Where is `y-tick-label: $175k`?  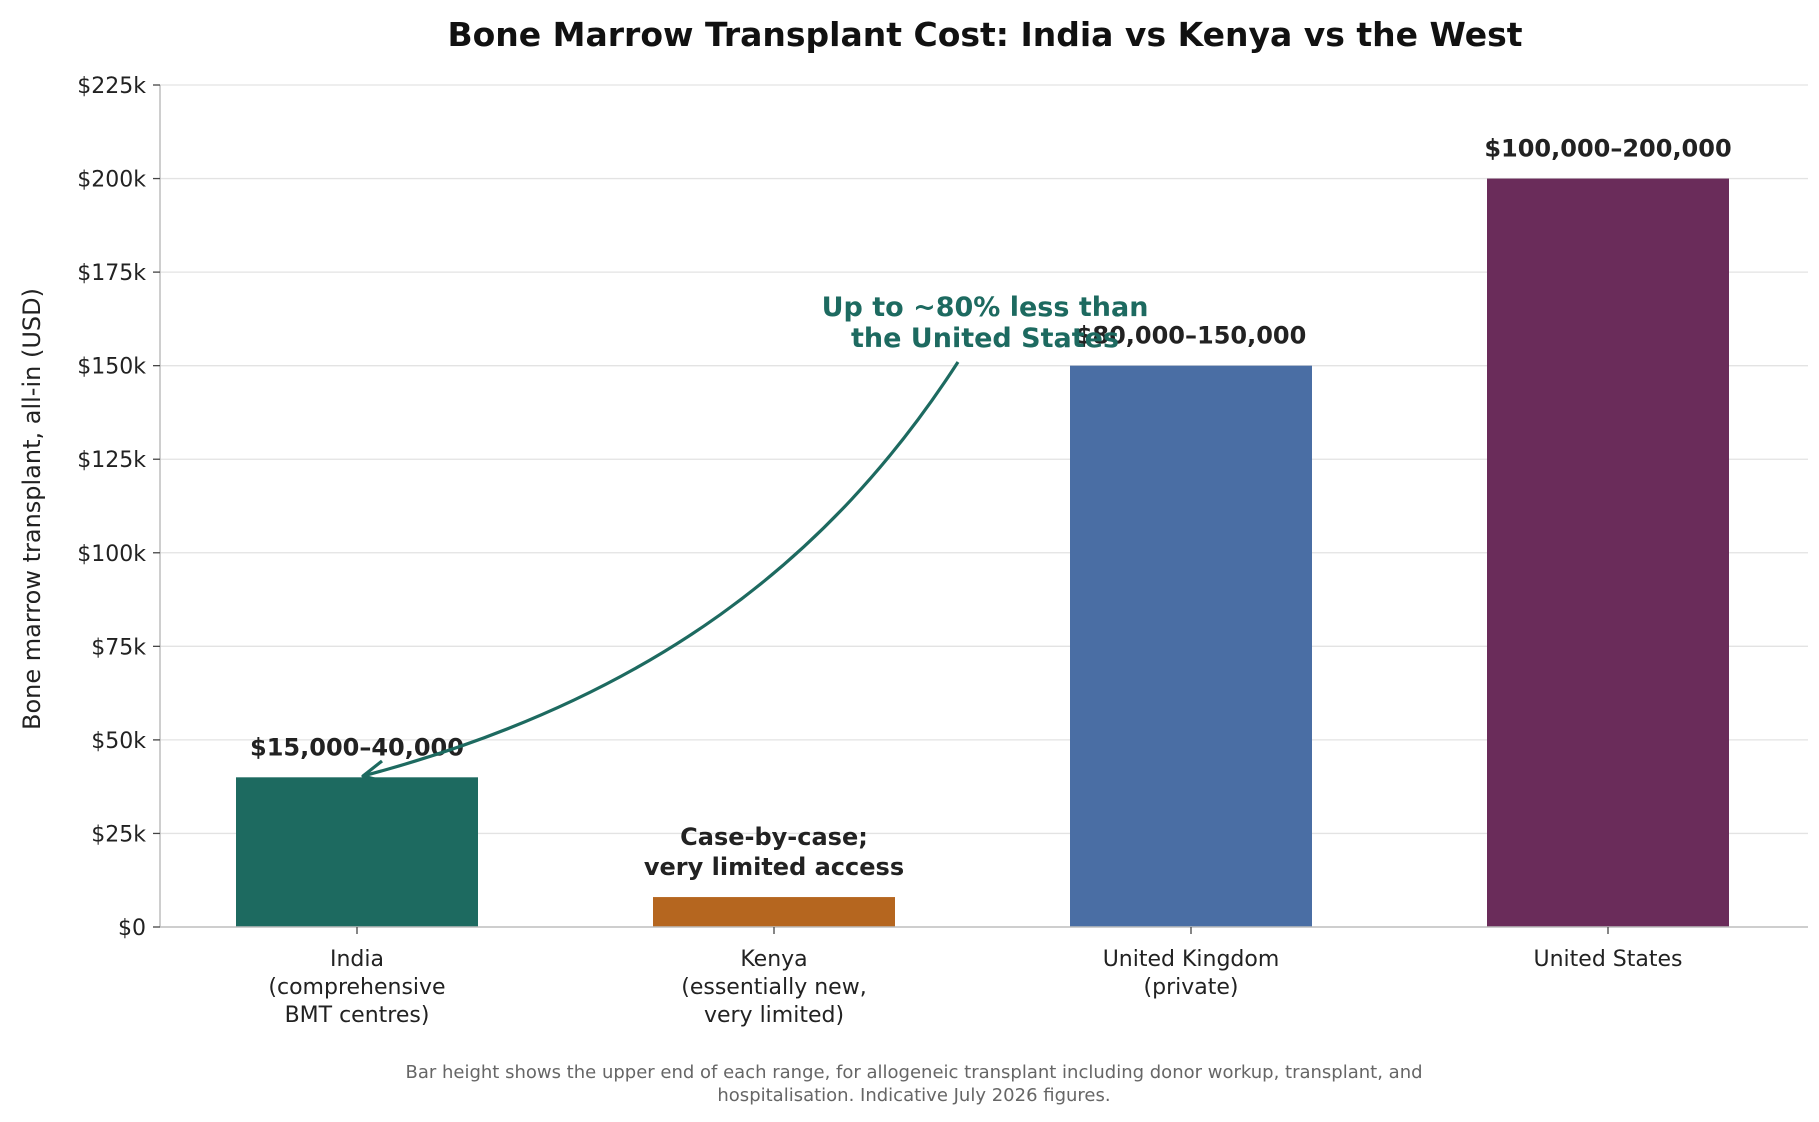 y-tick-label: $175k is located at coordinates (111, 273).